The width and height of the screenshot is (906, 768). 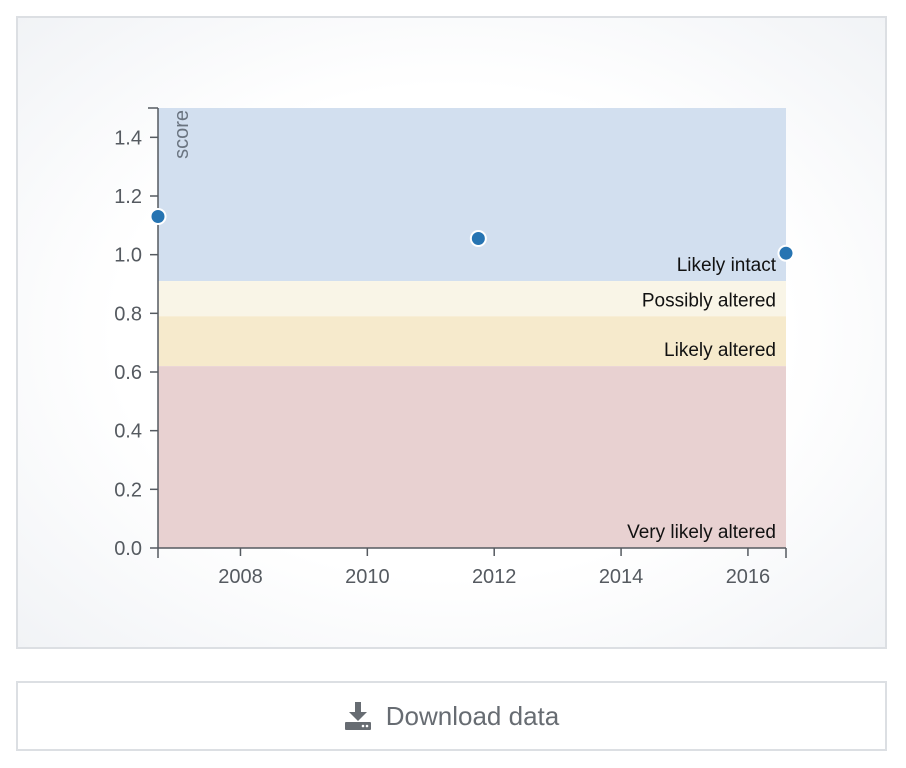 I want to click on y-tick-label: 0.4, so click(x=128, y=432).